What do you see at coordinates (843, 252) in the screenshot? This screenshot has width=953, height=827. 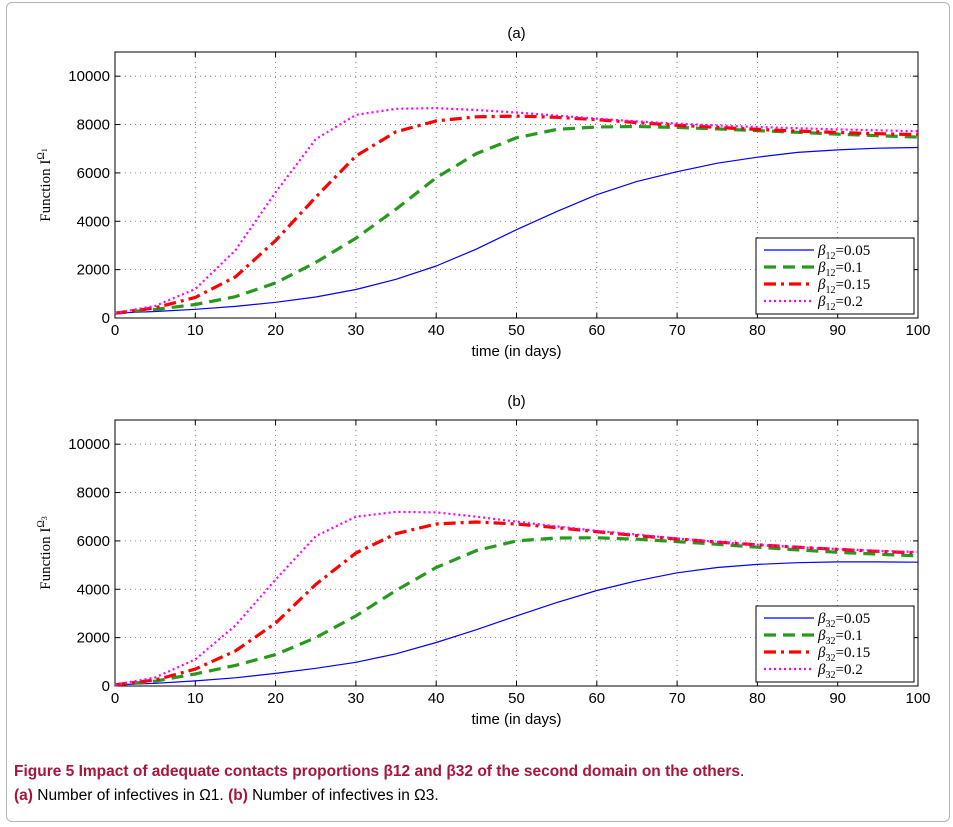 I see `legend-entry-label: β12=0.05` at bounding box center [843, 252].